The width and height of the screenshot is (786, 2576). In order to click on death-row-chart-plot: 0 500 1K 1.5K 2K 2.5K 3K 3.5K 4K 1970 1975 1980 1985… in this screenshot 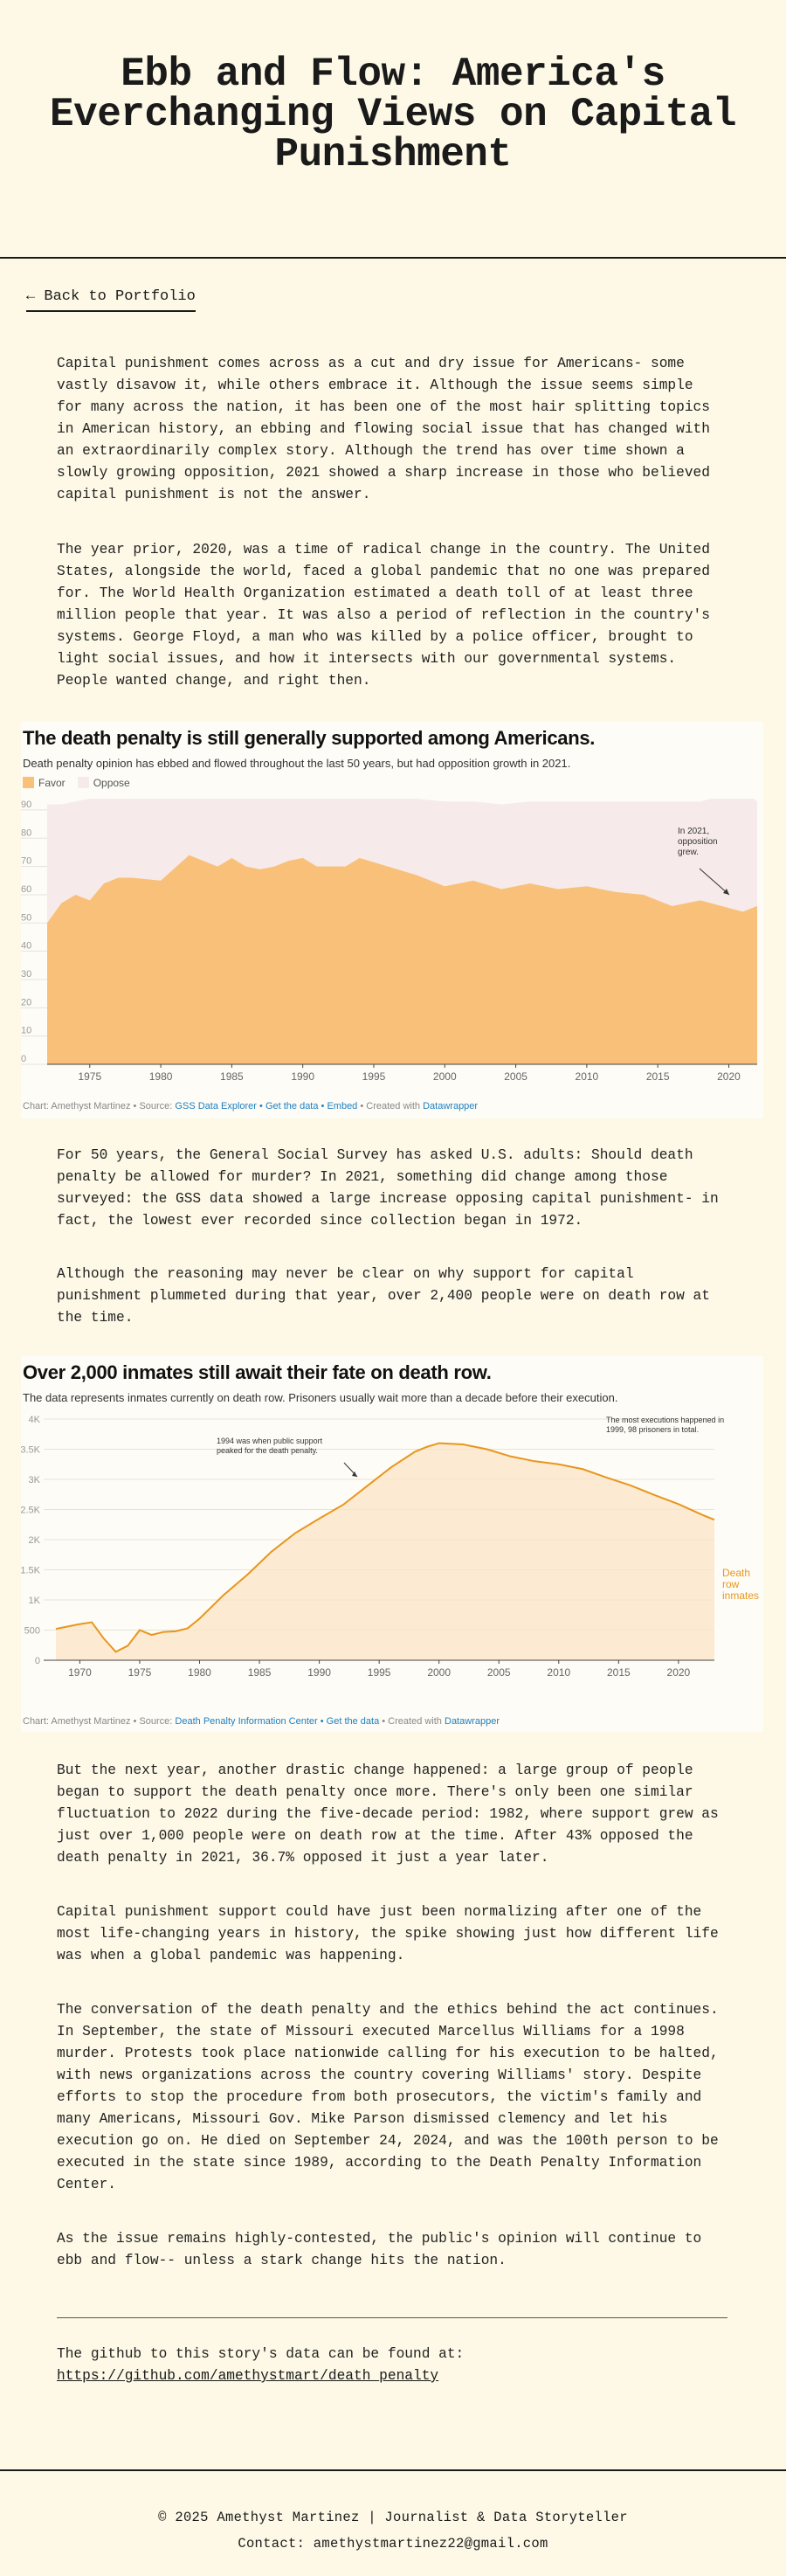, I will do `click(390, 1547)`.